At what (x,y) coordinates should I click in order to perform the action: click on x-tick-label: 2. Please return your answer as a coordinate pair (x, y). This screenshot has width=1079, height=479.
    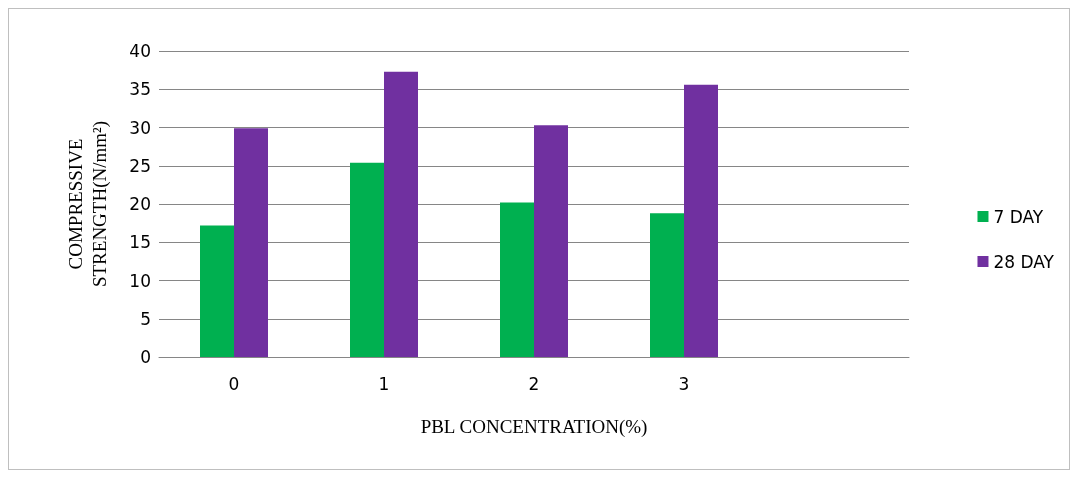
    Looking at the image, I should click on (534, 383).